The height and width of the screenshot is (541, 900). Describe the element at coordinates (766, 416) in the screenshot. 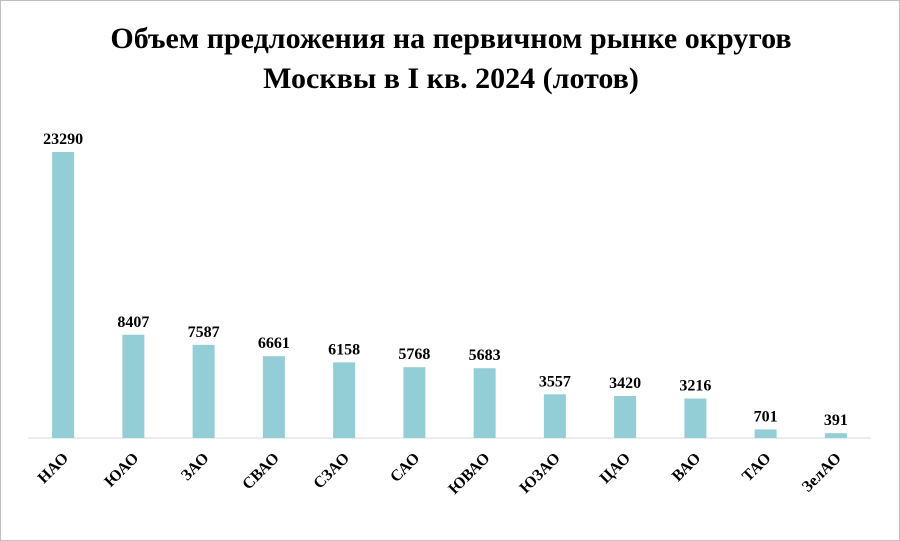

I see `data-label: 701` at that location.